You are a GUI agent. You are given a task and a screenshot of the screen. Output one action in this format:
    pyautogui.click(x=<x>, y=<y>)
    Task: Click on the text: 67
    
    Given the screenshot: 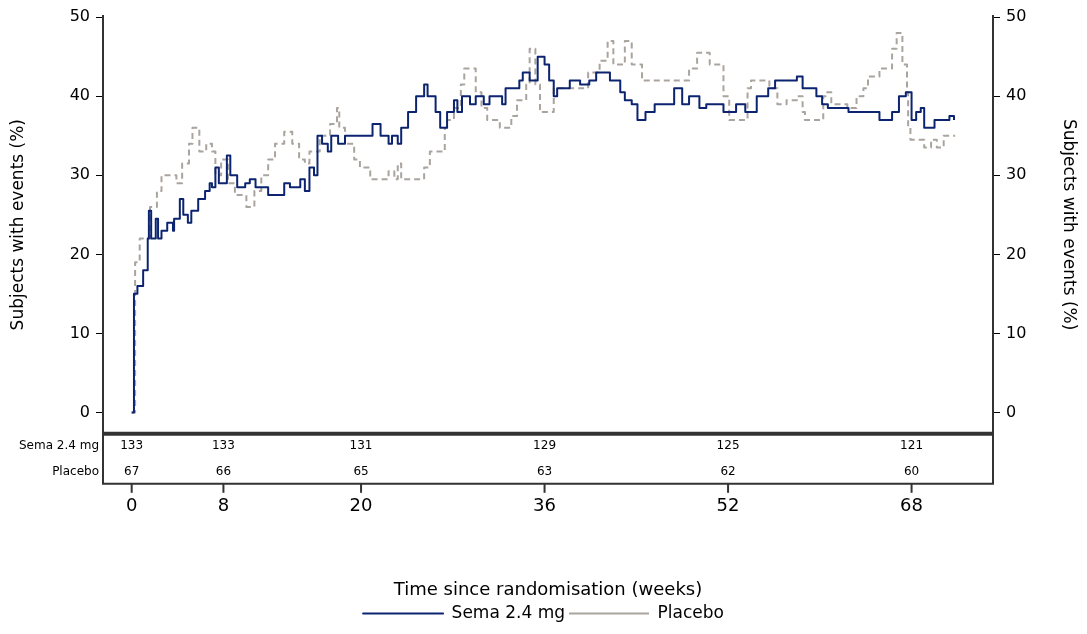 What is the action you would take?
    pyautogui.click(x=132, y=470)
    